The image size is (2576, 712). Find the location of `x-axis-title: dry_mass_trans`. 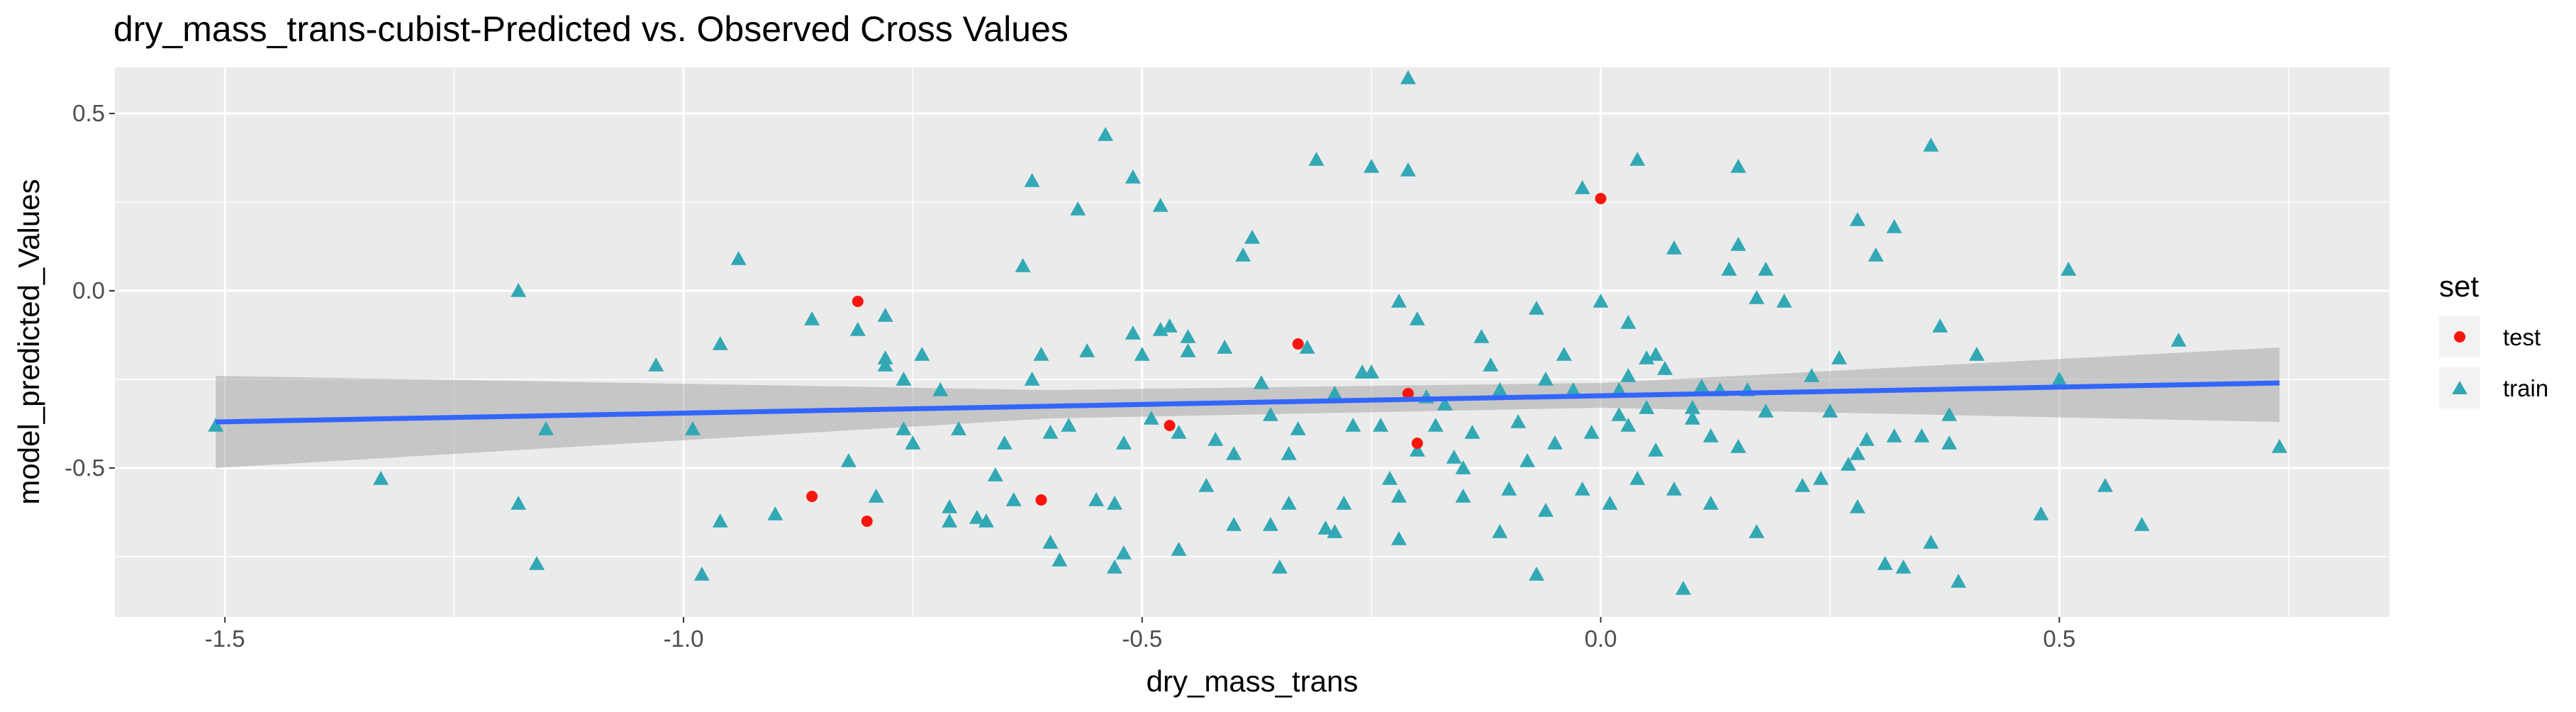

x-axis-title: dry_mass_trans is located at coordinates (1253, 681).